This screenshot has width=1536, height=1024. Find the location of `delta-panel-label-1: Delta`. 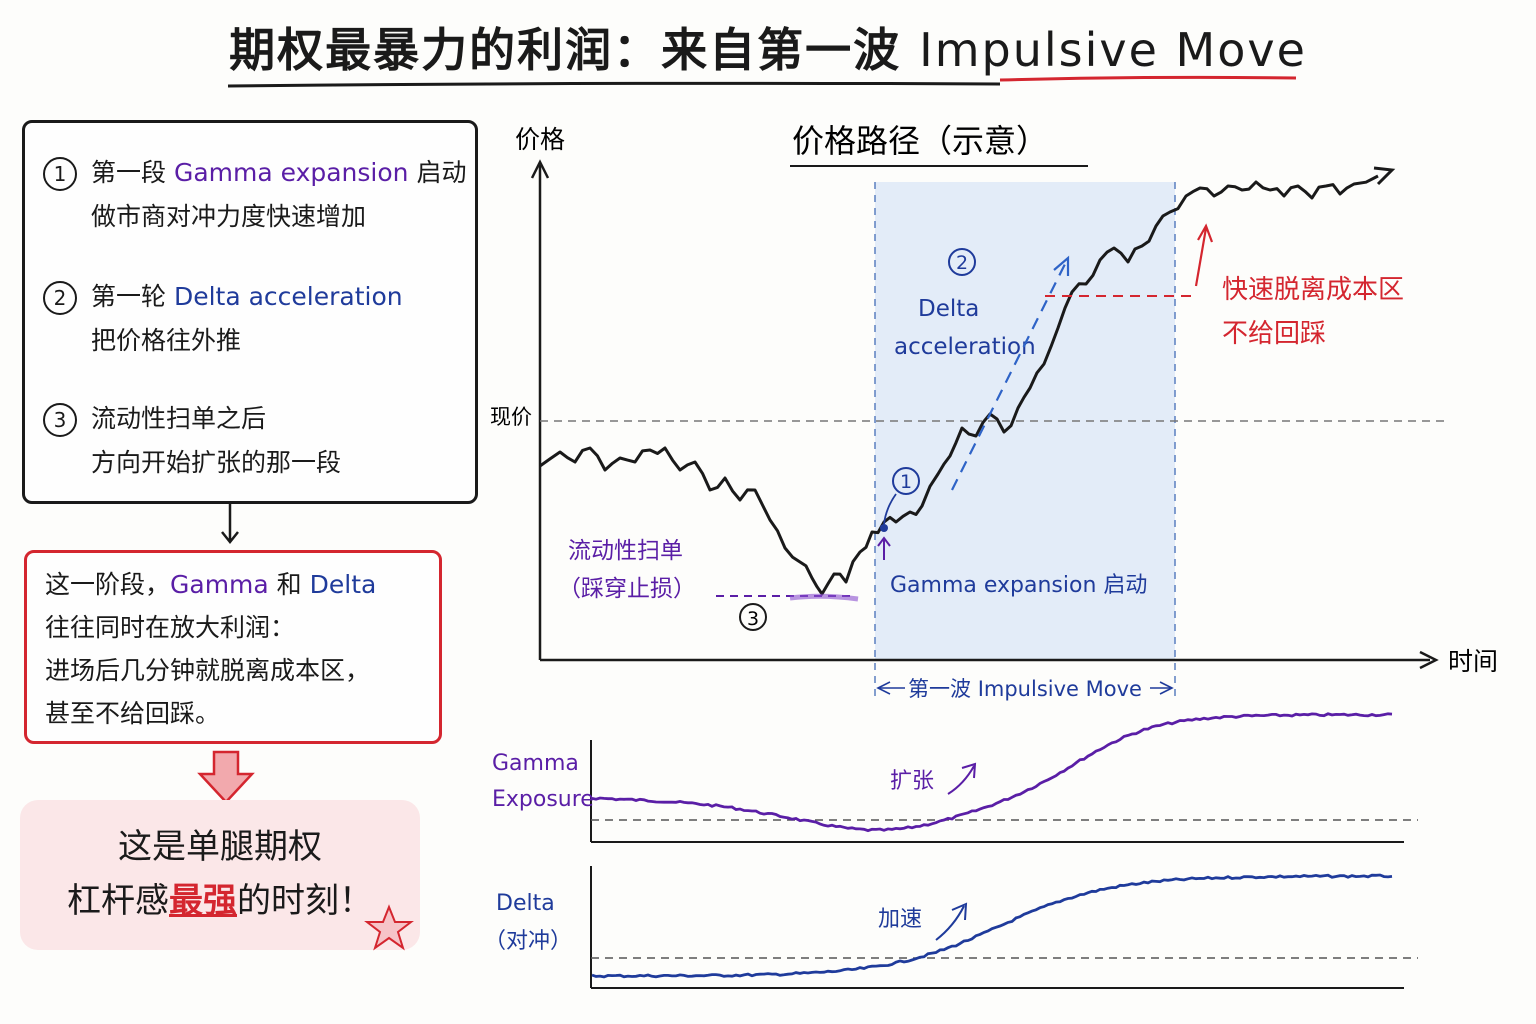

delta-panel-label-1: Delta is located at coordinates (525, 903).